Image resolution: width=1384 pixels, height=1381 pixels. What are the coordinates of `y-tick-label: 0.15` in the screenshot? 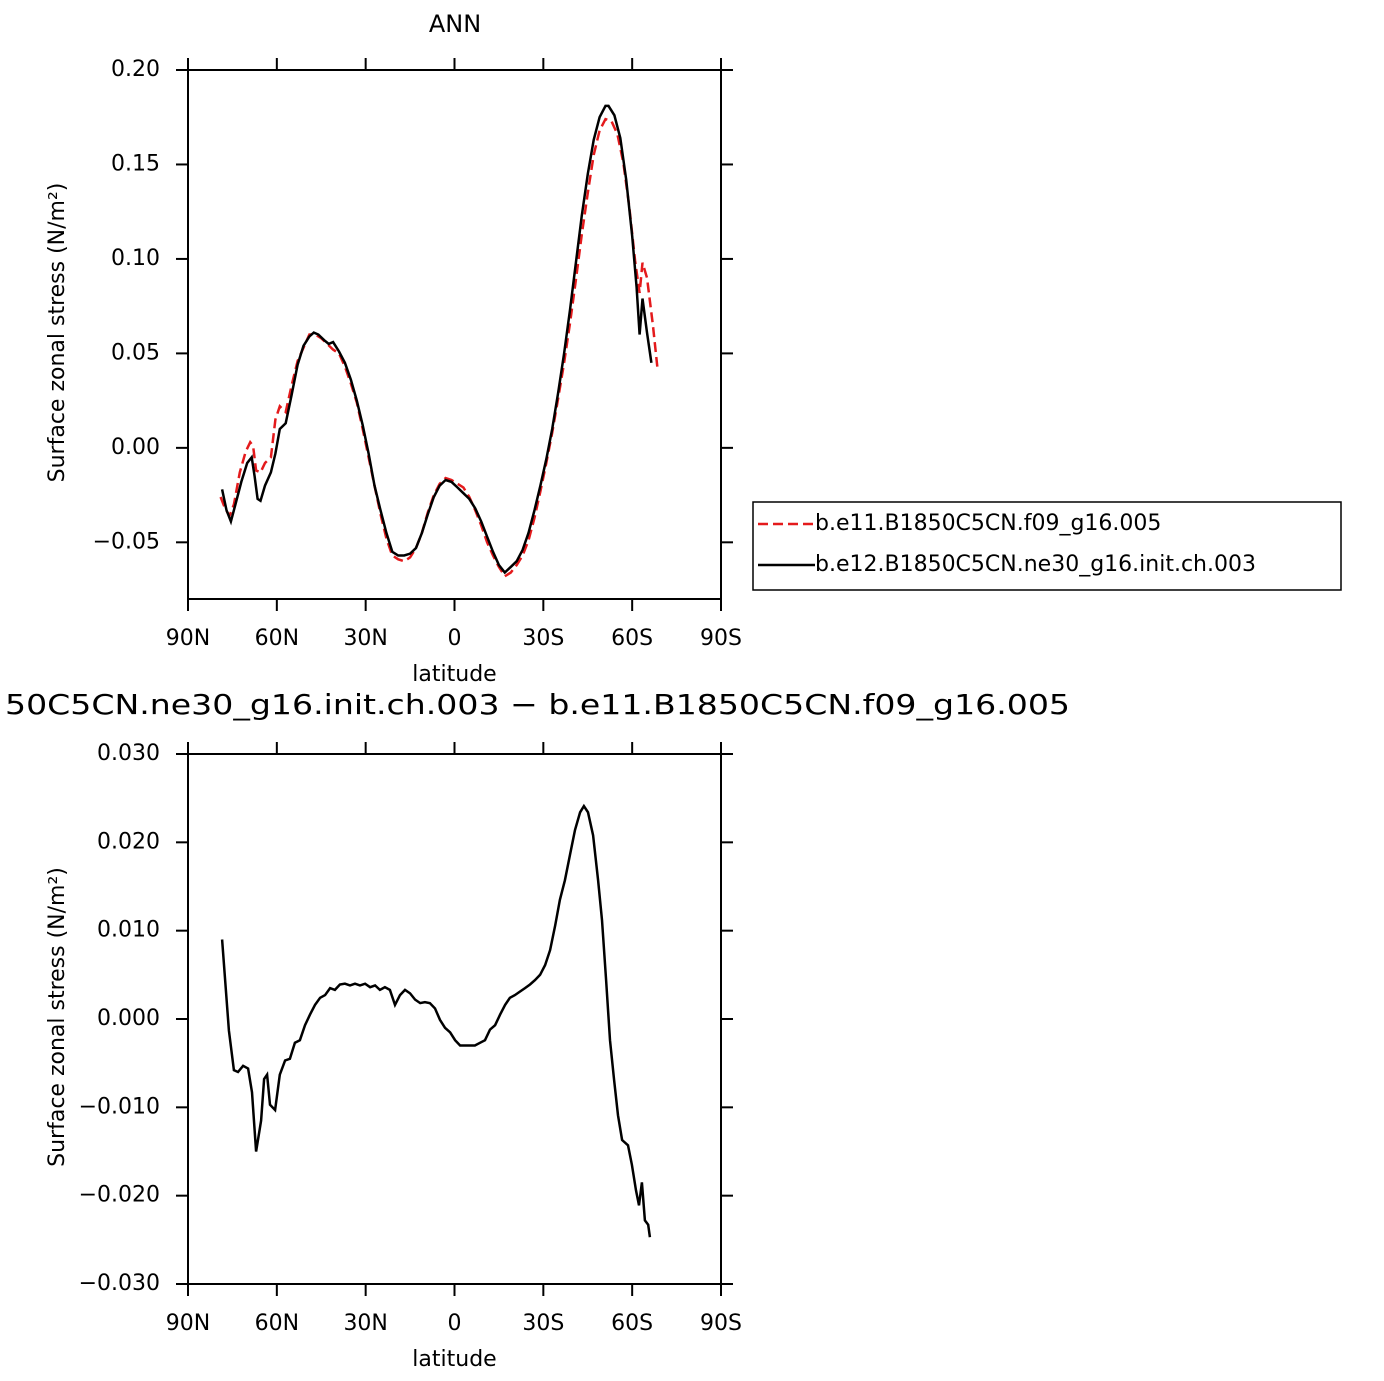 It's located at (135, 163).